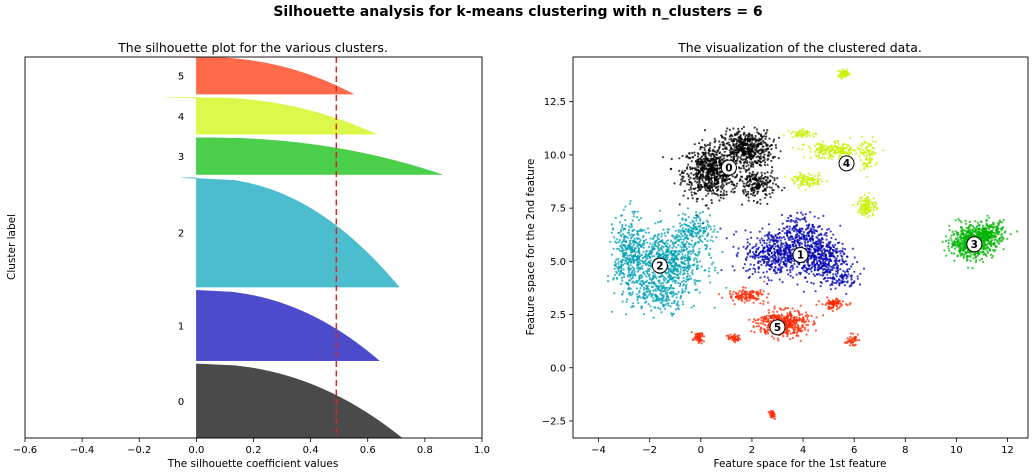 The height and width of the screenshot is (476, 1036). What do you see at coordinates (311, 450) in the screenshot?
I see `silhouette-xtick-label: 0.4` at bounding box center [311, 450].